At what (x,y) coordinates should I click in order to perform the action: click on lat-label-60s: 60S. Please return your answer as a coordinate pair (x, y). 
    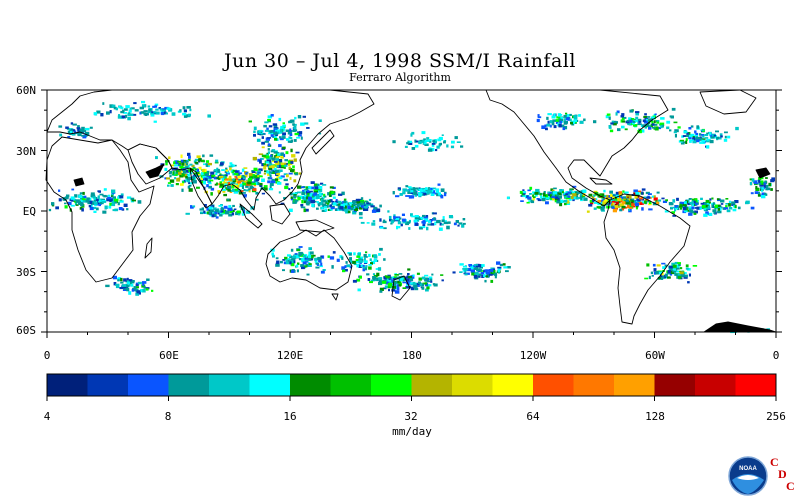
    Looking at the image, I should click on (26, 330).